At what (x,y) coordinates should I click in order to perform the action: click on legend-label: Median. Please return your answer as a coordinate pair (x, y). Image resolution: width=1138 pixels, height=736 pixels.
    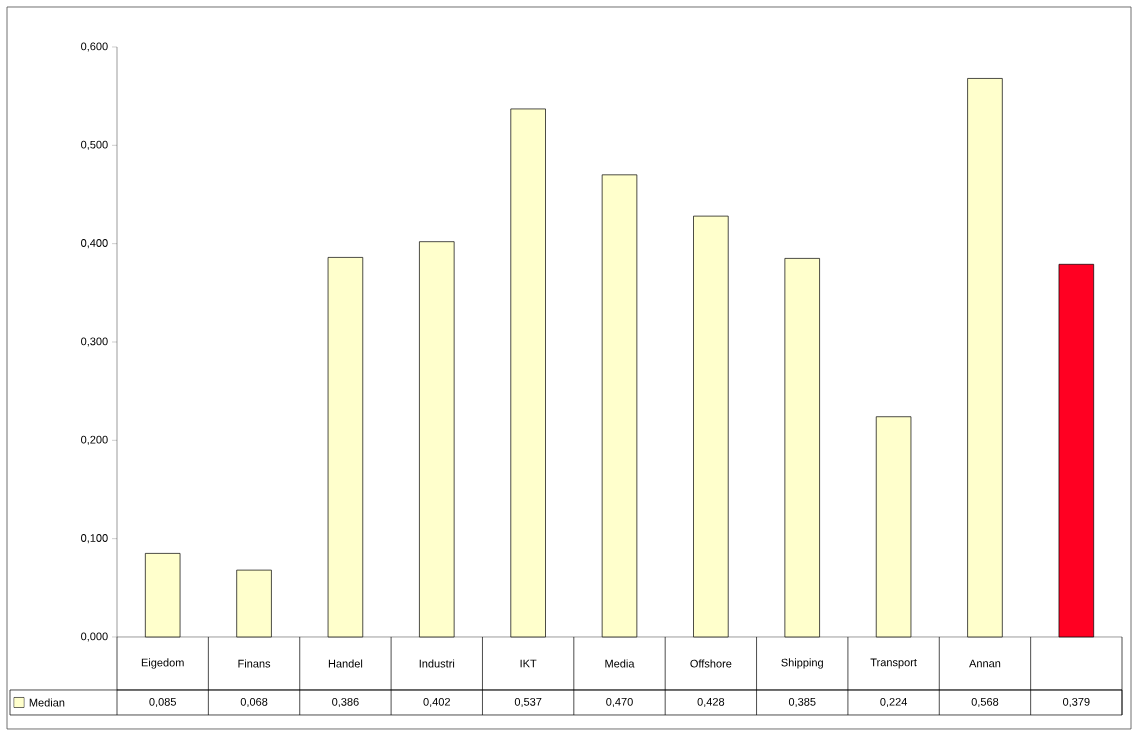
    Looking at the image, I should click on (47, 702).